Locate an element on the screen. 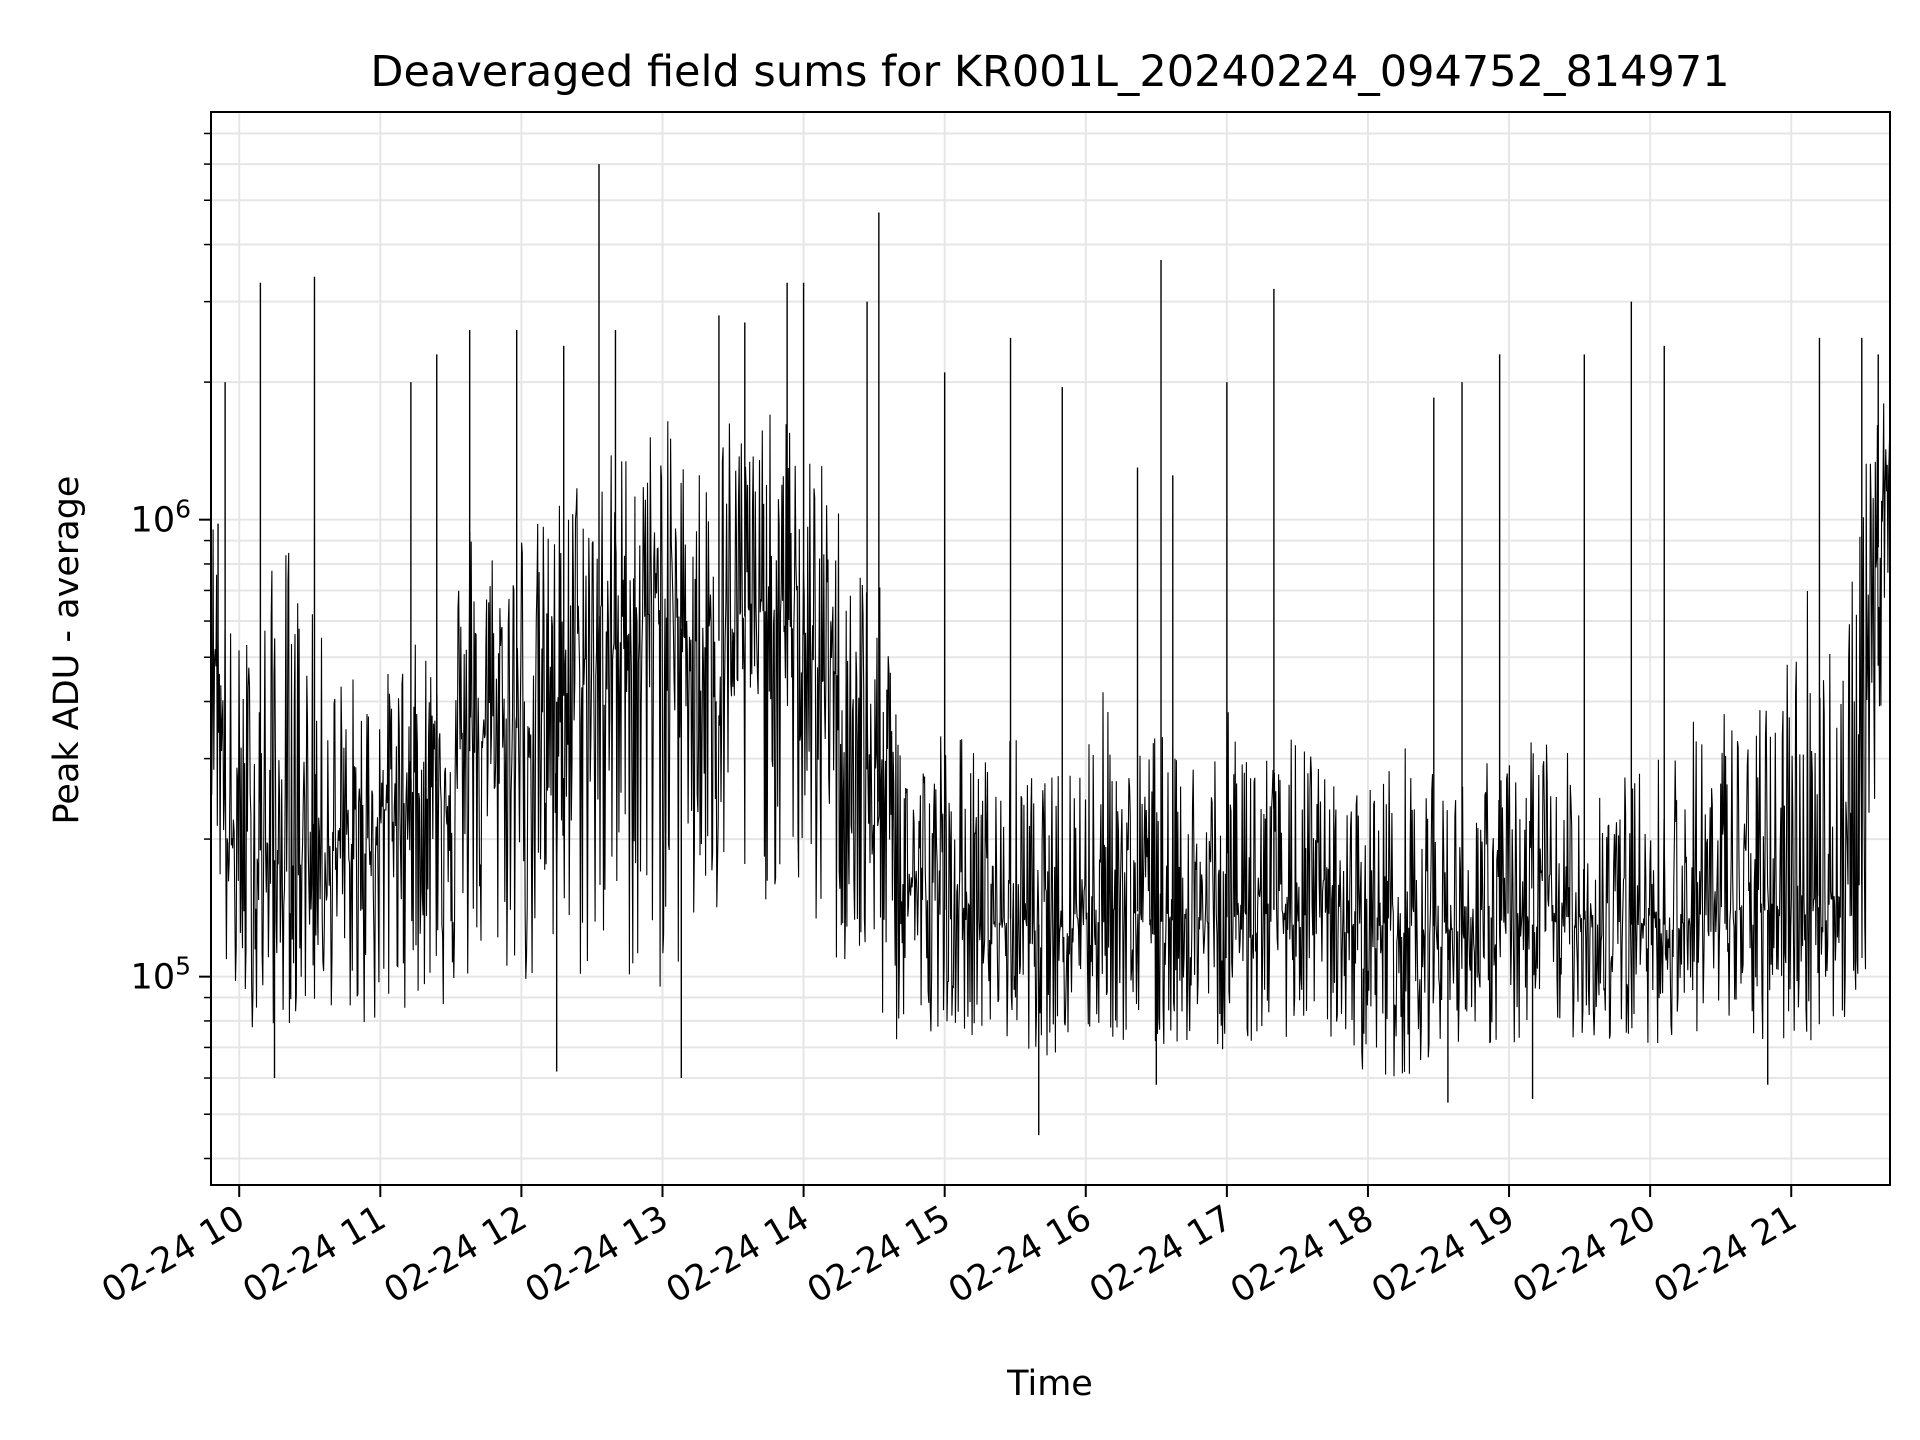 This screenshot has width=1920, height=1440. x-axis-label: Time is located at coordinates (1049, 1384).